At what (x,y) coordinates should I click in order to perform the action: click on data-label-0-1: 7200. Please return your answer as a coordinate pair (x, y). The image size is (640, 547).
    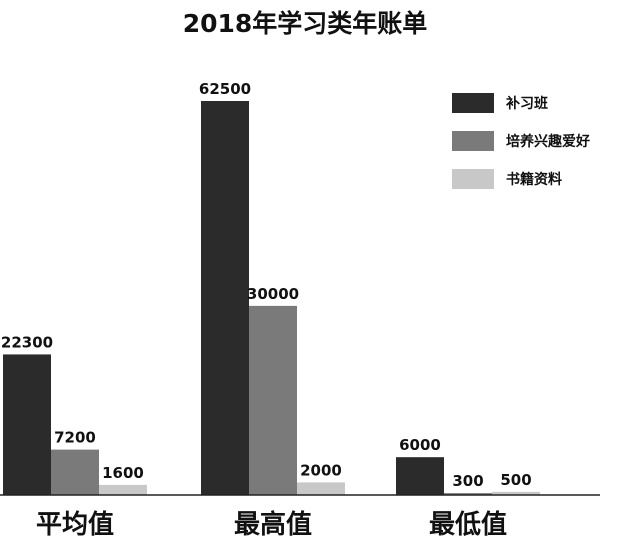
    Looking at the image, I should click on (75, 438).